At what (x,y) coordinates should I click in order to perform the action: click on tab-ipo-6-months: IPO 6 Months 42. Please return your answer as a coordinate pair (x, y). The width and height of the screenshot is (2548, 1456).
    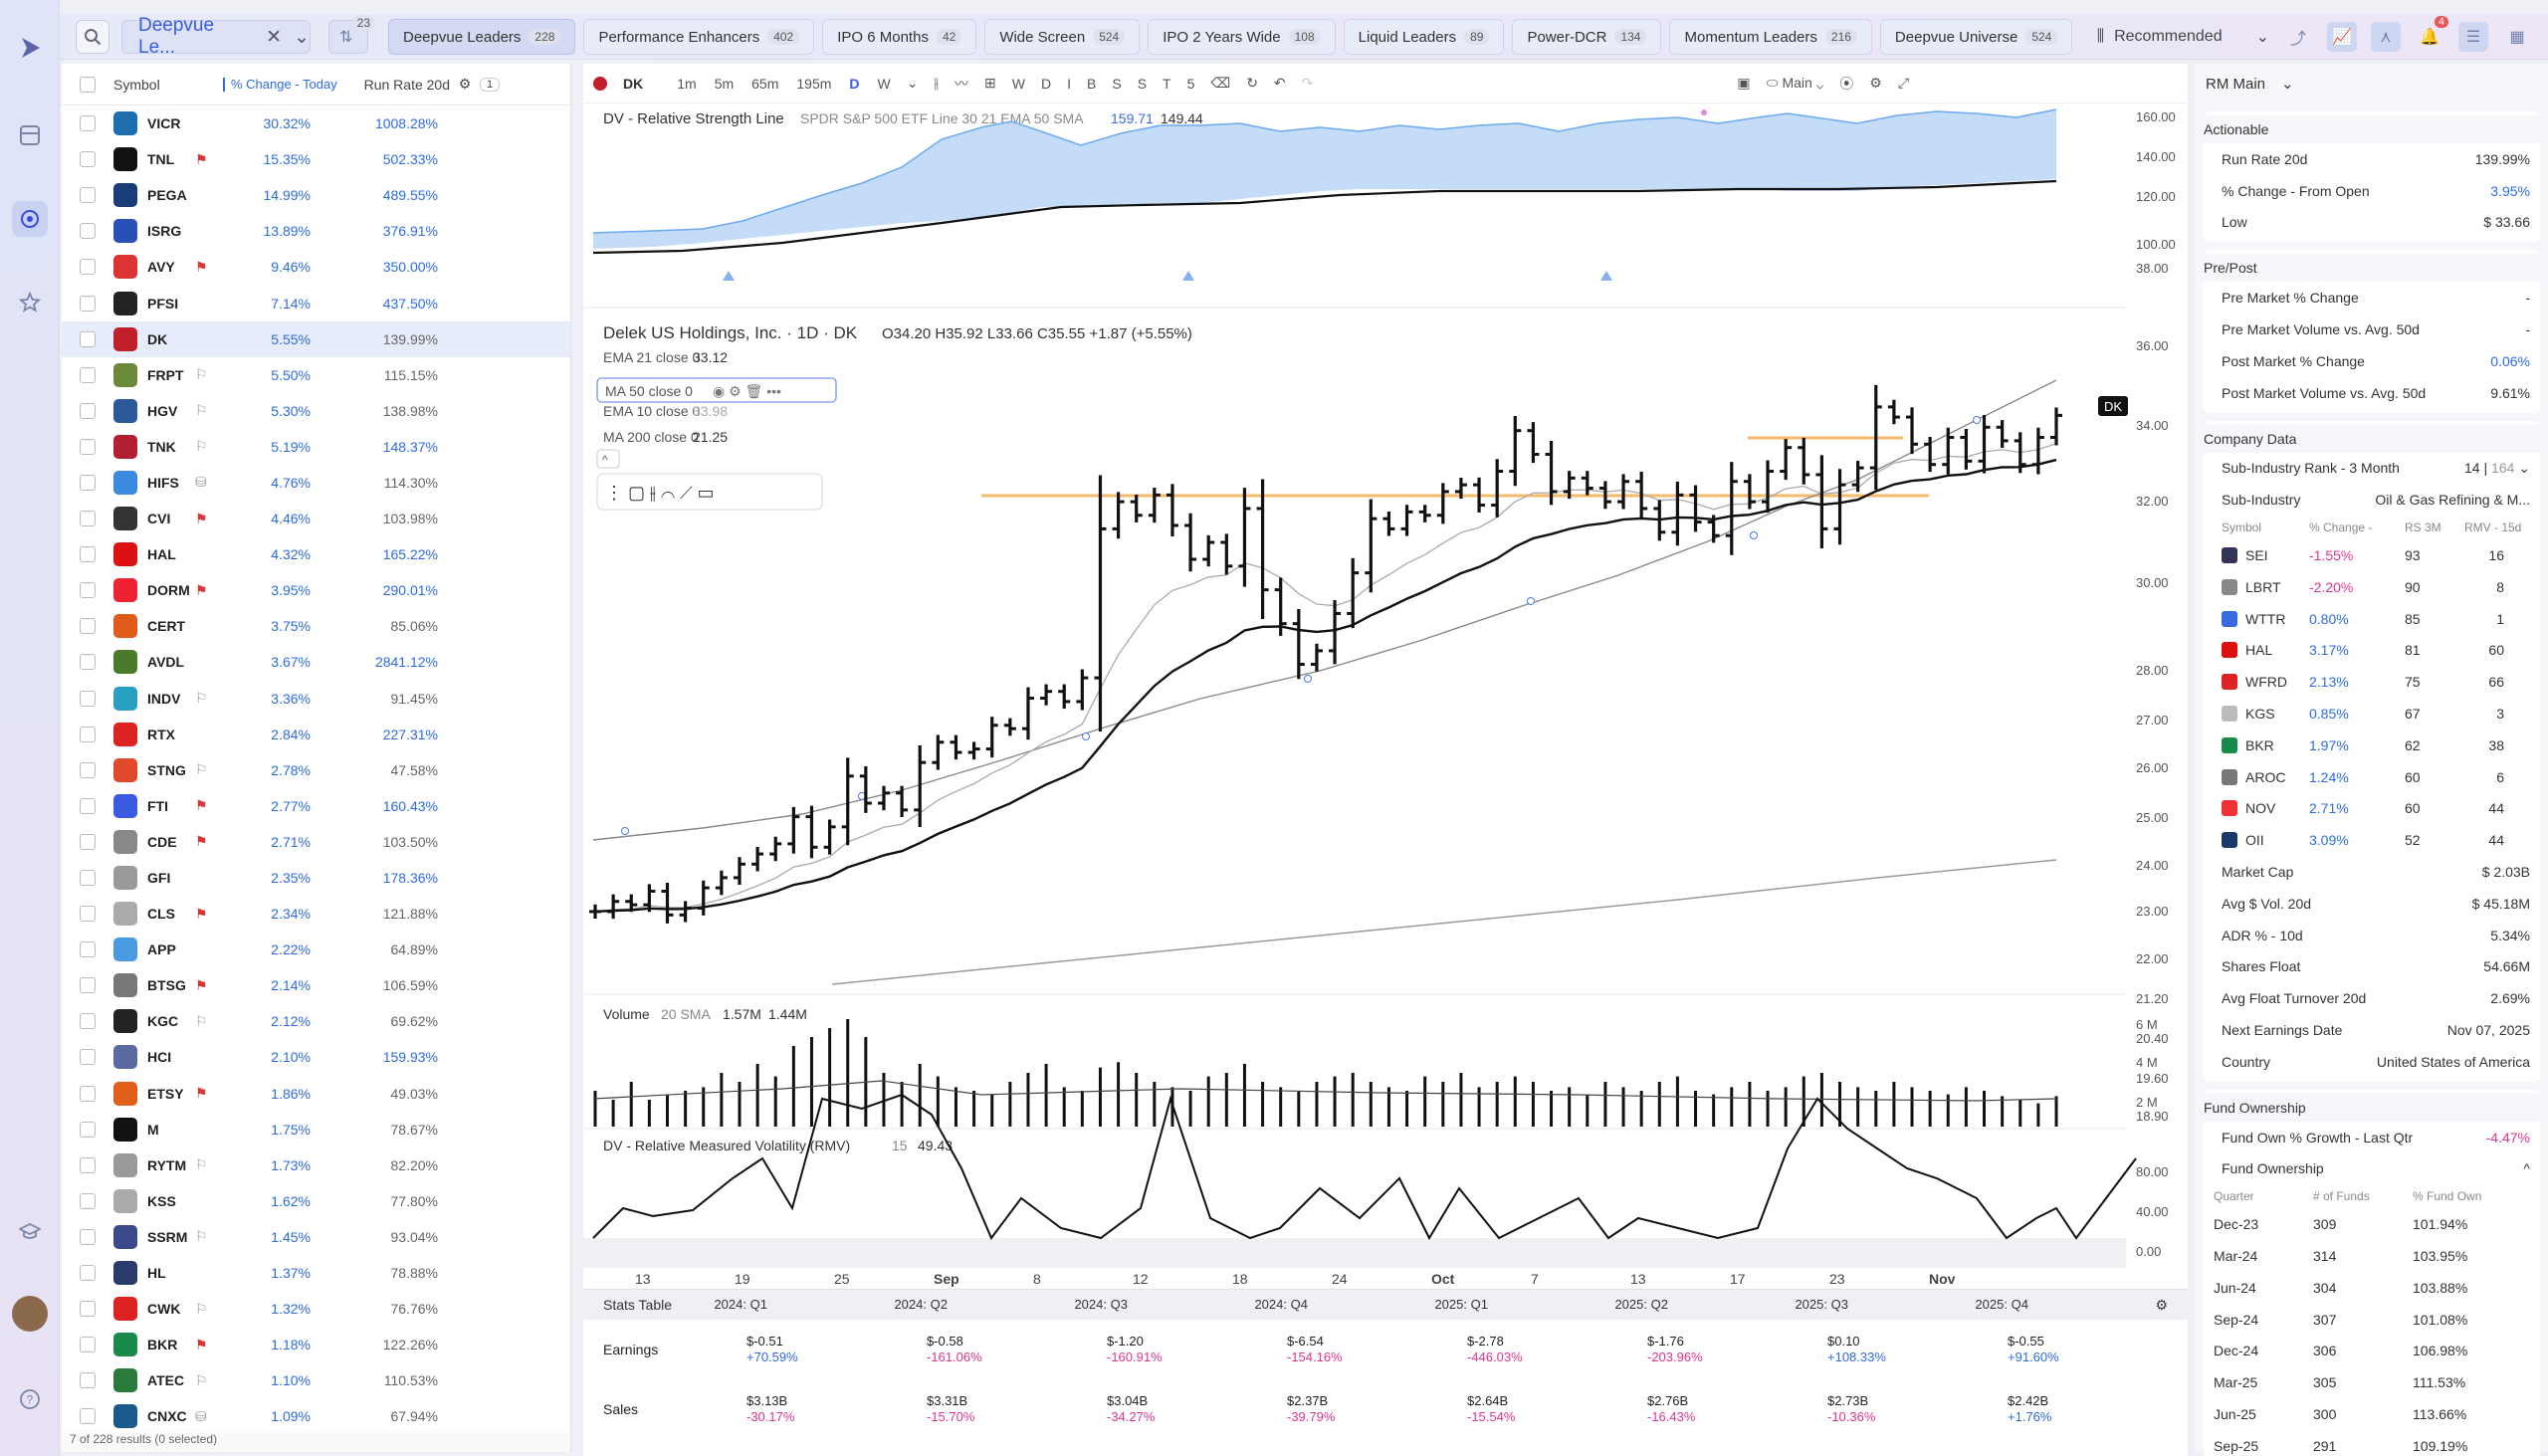
    Looking at the image, I should click on (899, 37).